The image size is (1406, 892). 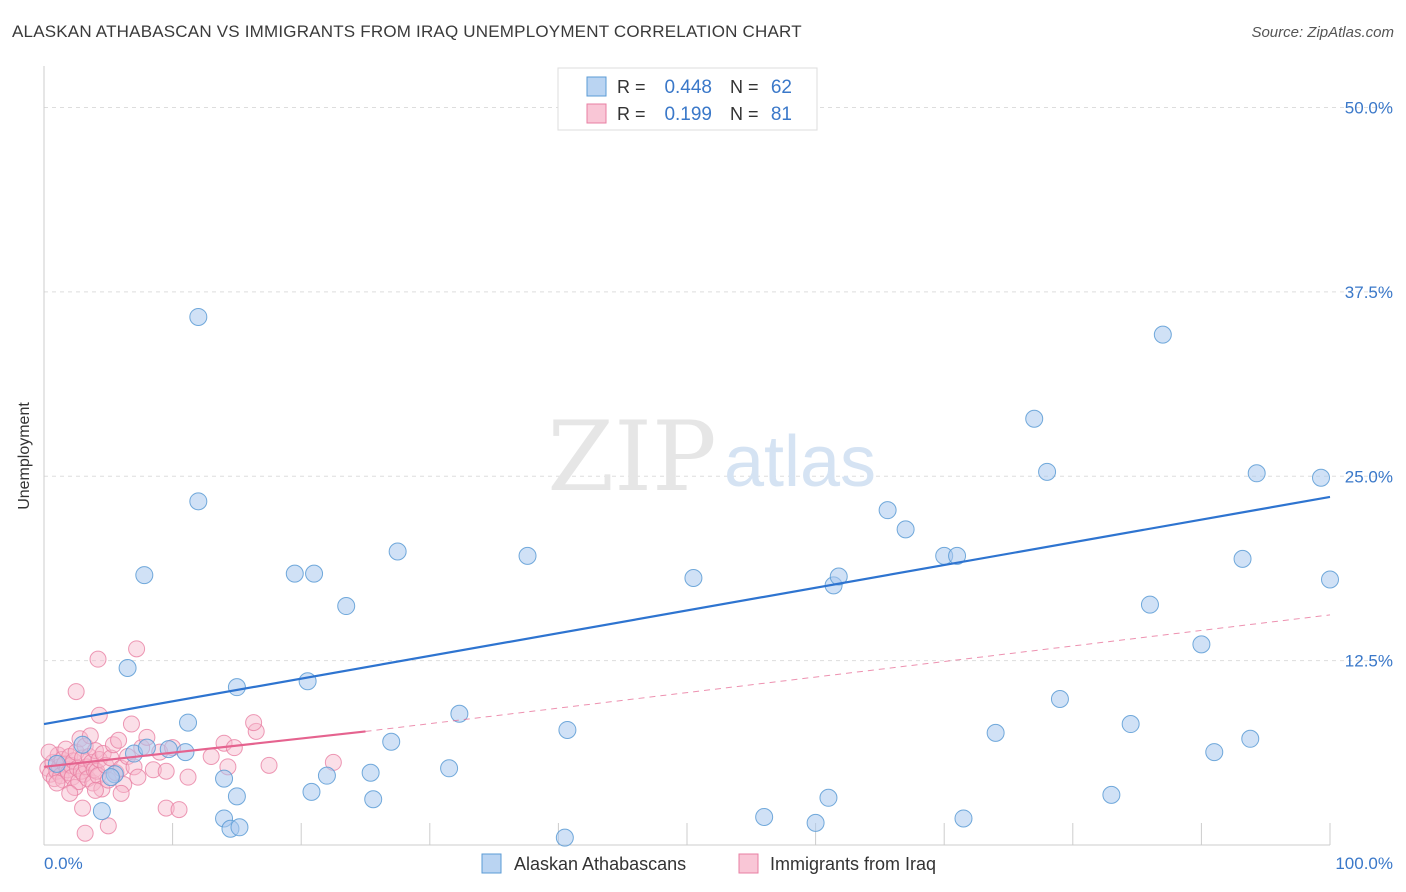 I want to click on trend-line-iraq, so click(x=204, y=749).